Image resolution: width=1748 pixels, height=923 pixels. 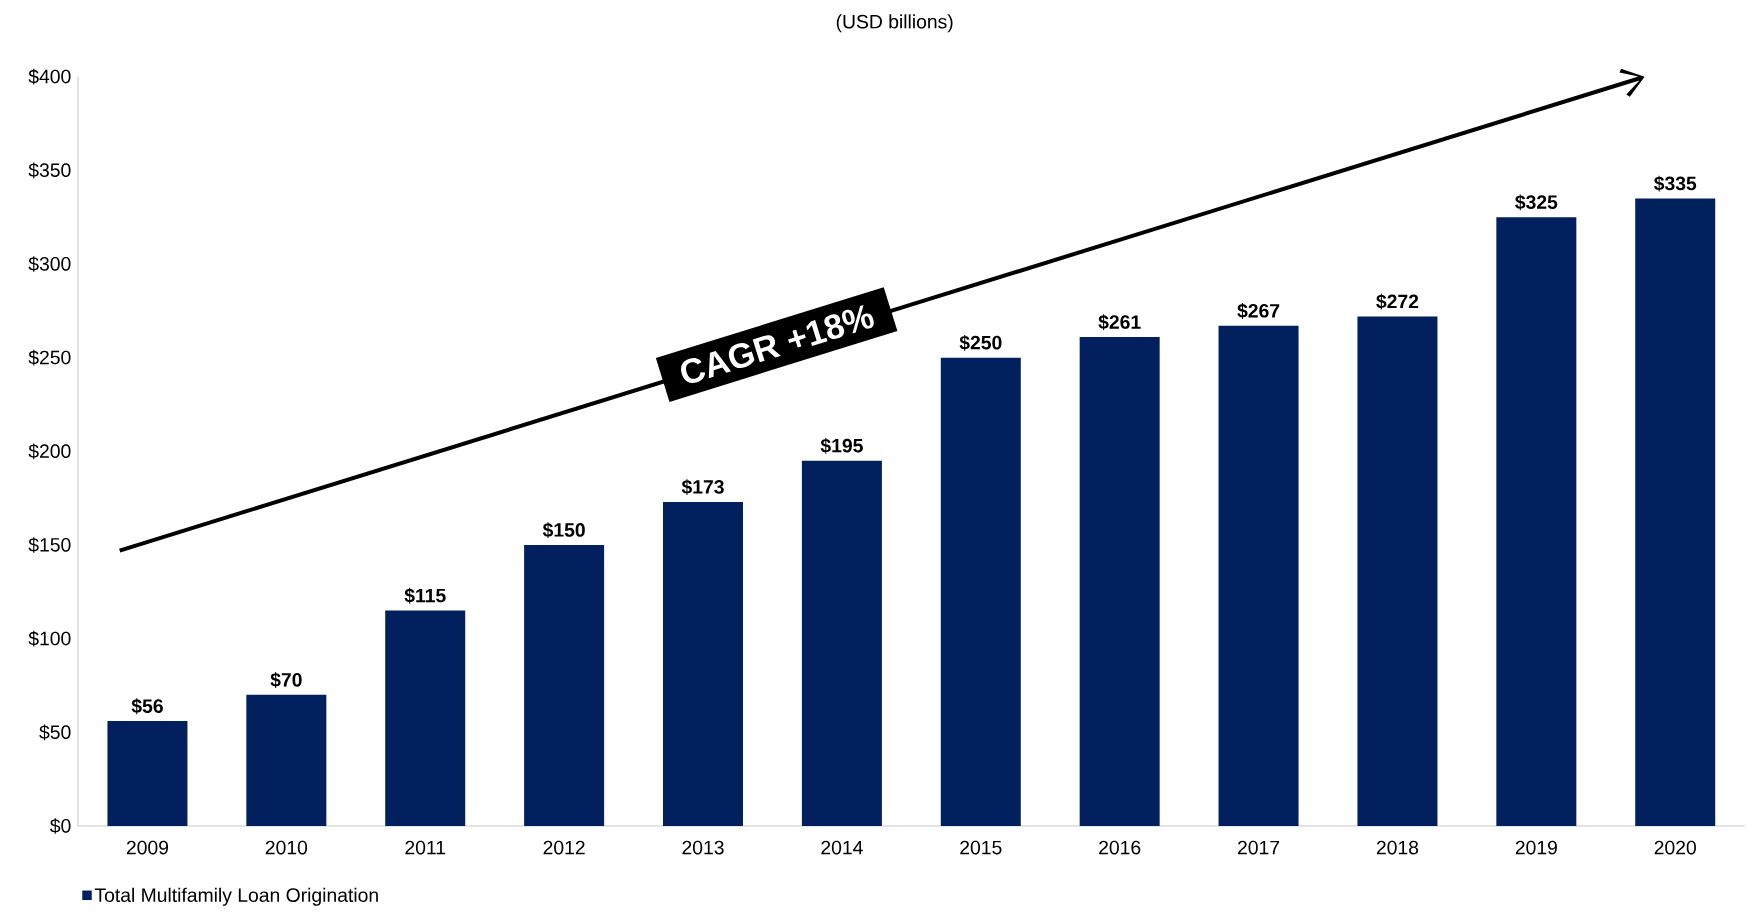 What do you see at coordinates (1119, 322) in the screenshot?
I see `data-label: $261` at bounding box center [1119, 322].